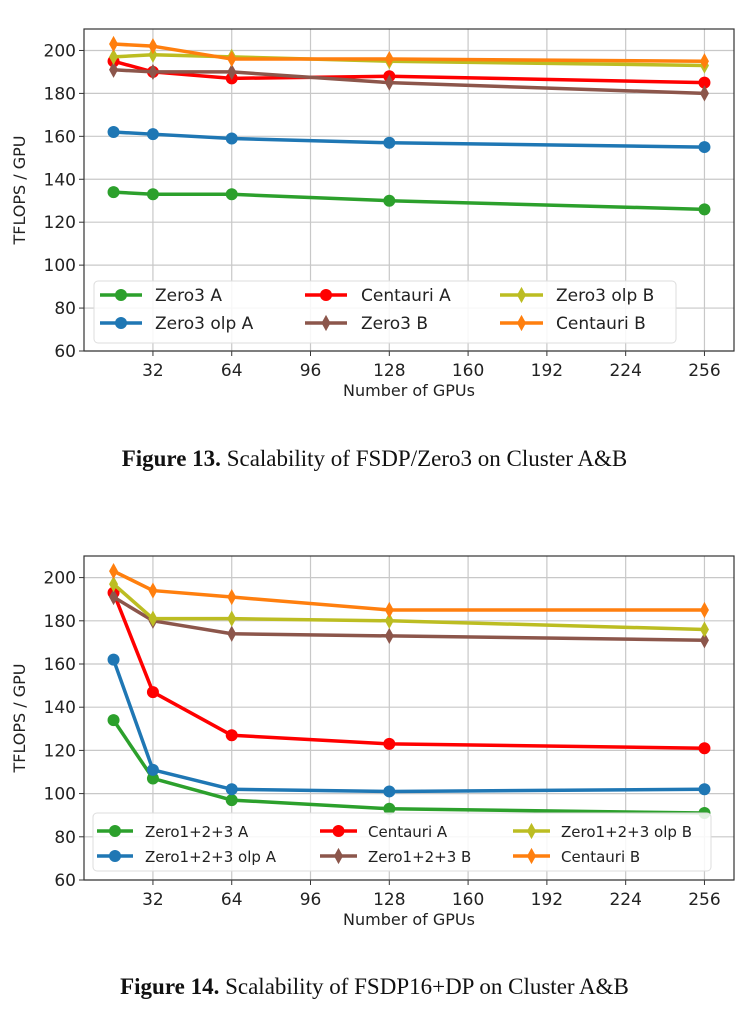 The image size is (749, 1026). What do you see at coordinates (409, 81) in the screenshot?
I see `series-zero3-b` at bounding box center [409, 81].